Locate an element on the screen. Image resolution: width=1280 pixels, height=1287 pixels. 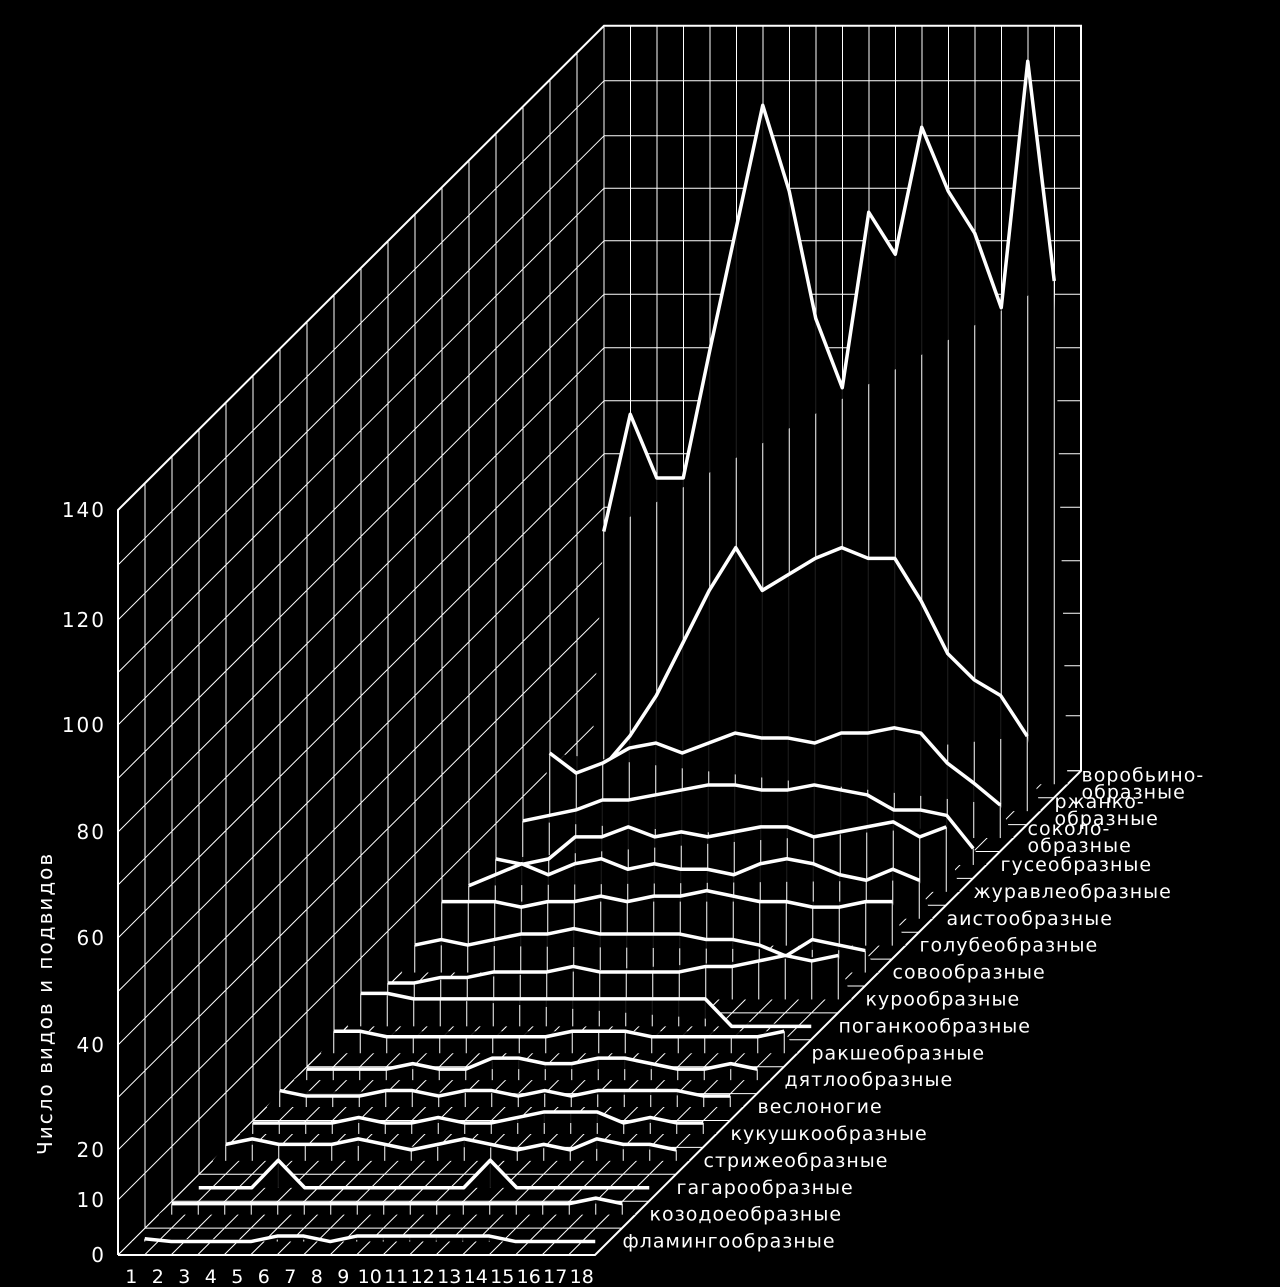
order-label: дятлообразные is located at coordinates (869, 1080).